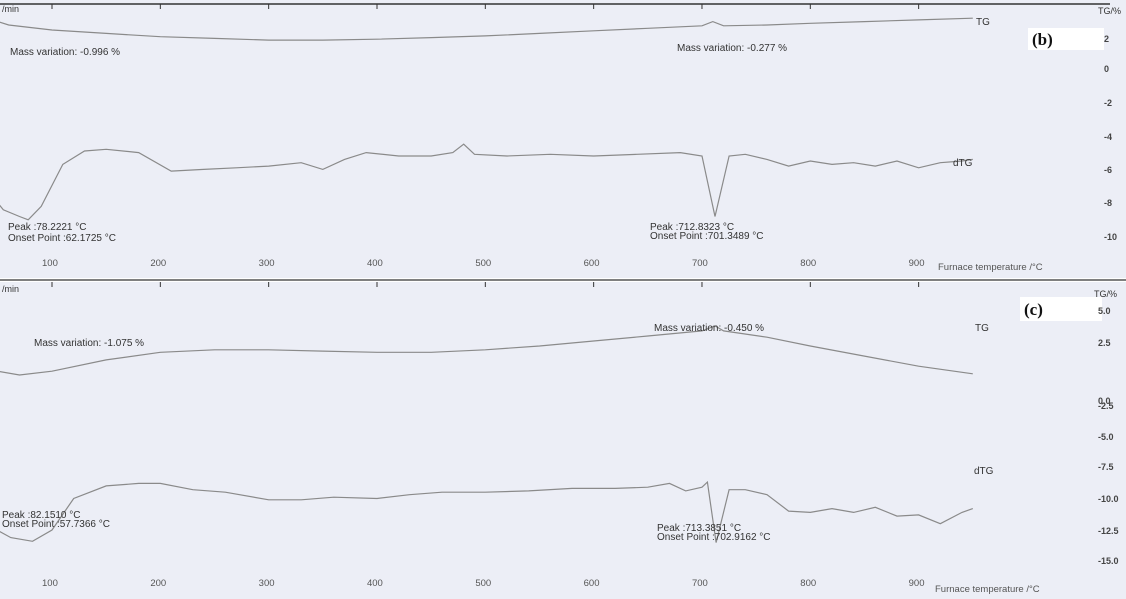 Image resolution: width=1126 pixels, height=599 pixels. Describe the element at coordinates (592, 263) in the screenshot. I see `panel-b-x-tick-label: 600` at that location.